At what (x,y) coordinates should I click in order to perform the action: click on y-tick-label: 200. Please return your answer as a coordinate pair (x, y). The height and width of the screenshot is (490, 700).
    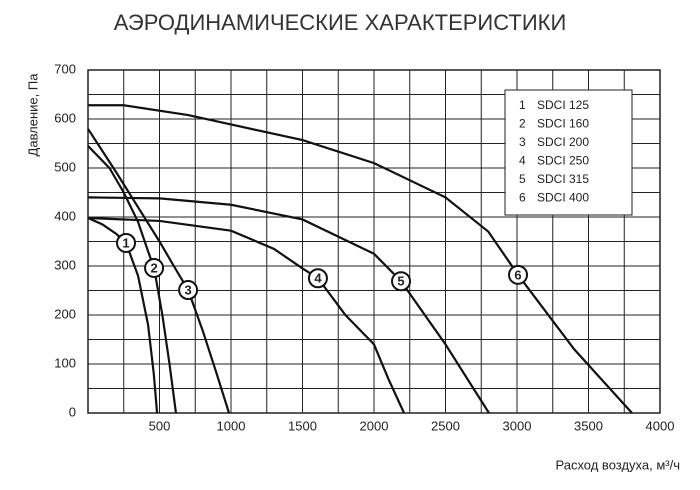
    Looking at the image, I should click on (65, 313).